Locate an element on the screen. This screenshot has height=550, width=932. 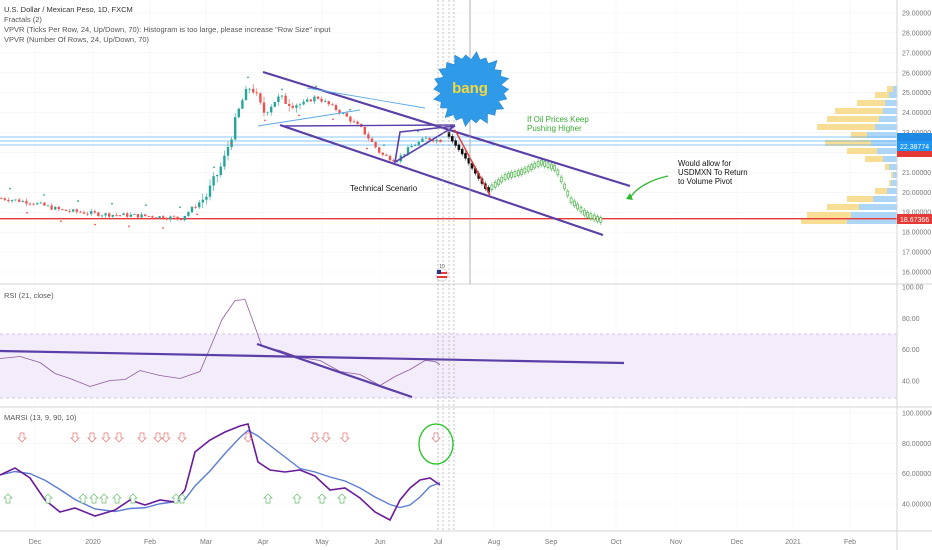
flag-canton is located at coordinates (439, 272).